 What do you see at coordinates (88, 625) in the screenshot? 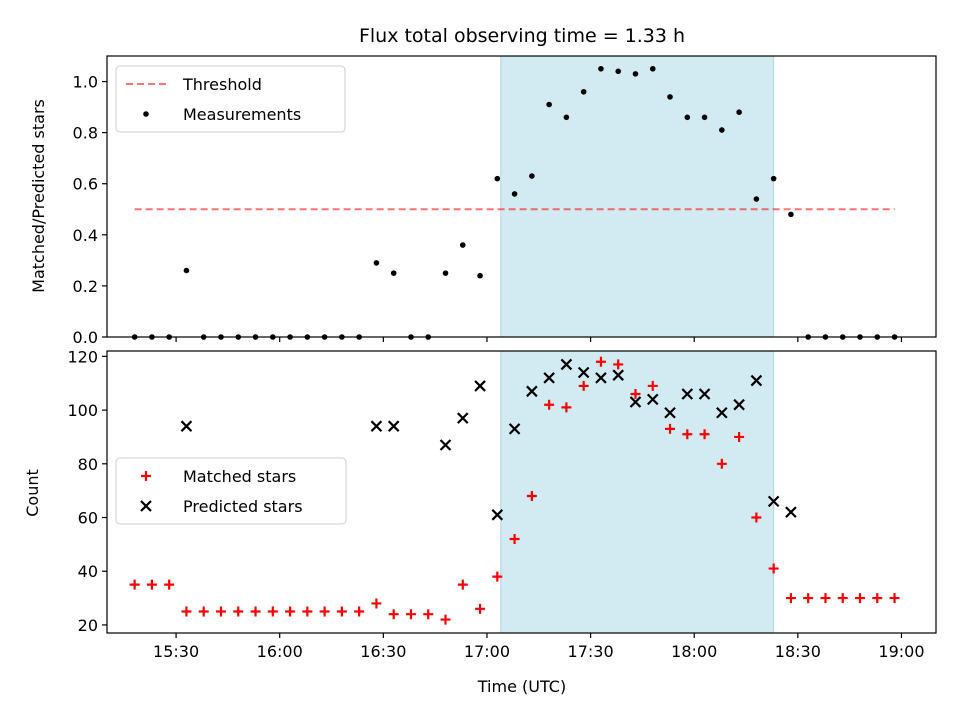
I see `bottom-y-tick-label-0: 20` at bounding box center [88, 625].